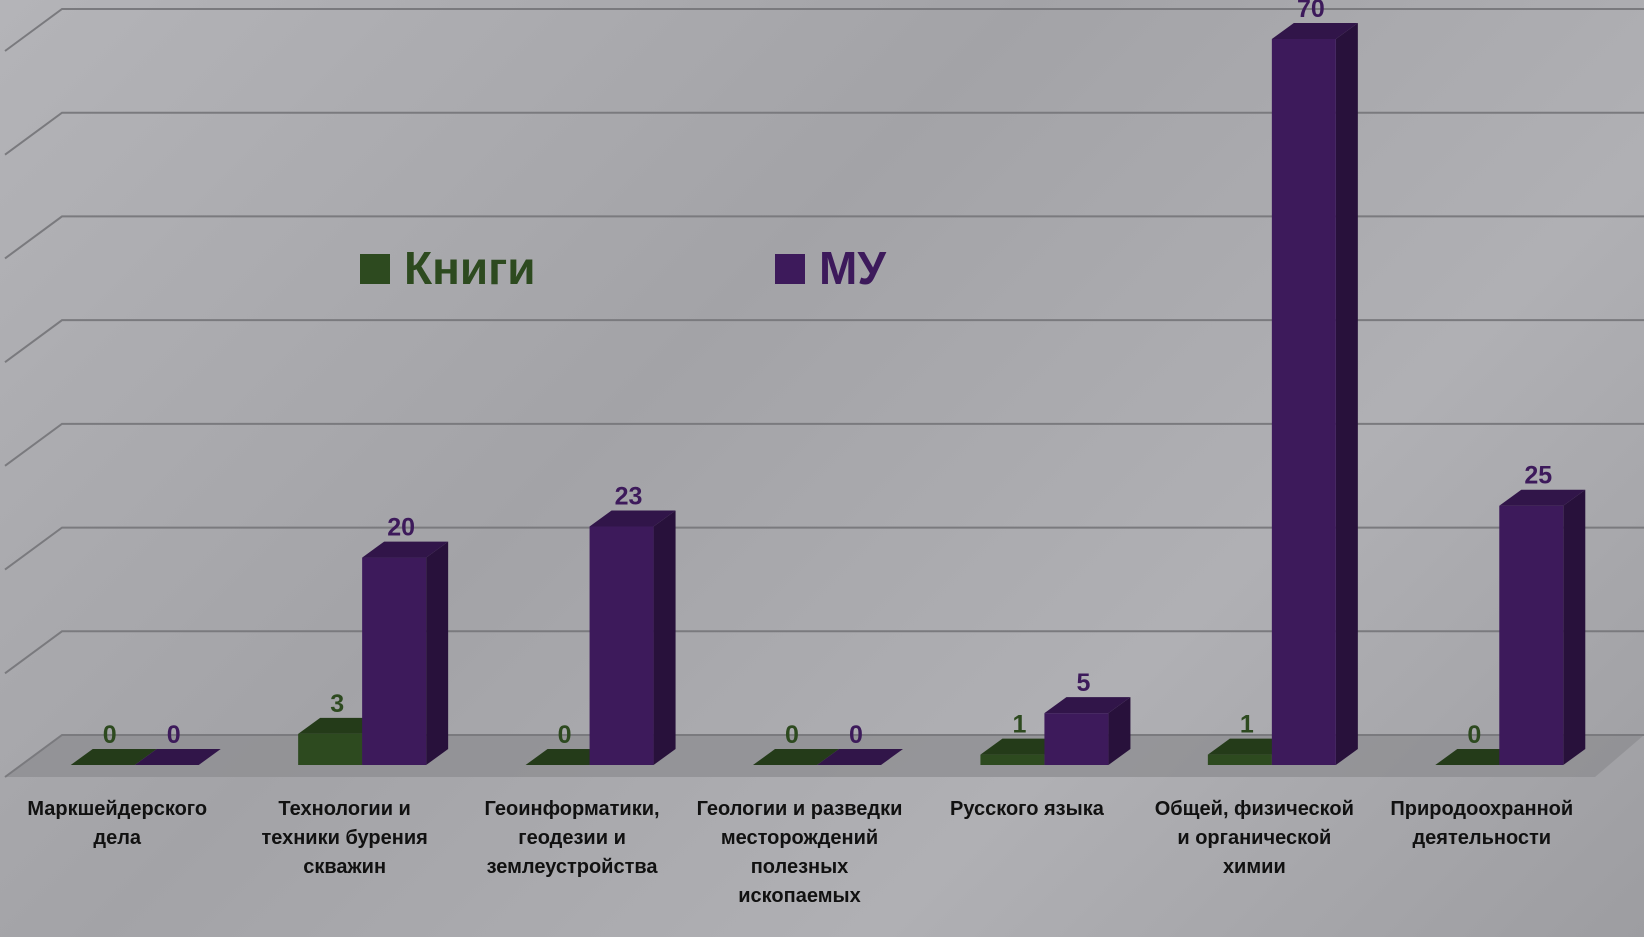 The image size is (1644, 937). Describe the element at coordinates (1538, 476) in the screenshot. I see `value-label: 25` at that location.